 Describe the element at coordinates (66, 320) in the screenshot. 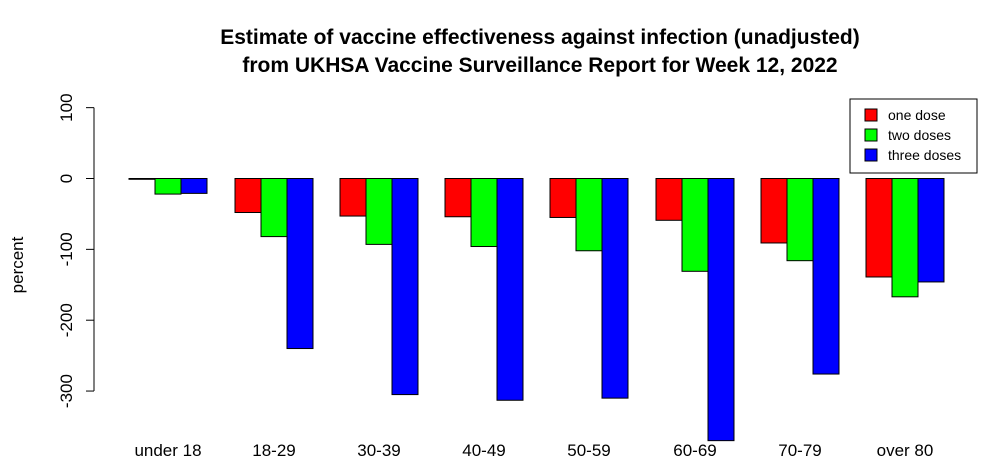

I see `y-tick-label: -200` at that location.